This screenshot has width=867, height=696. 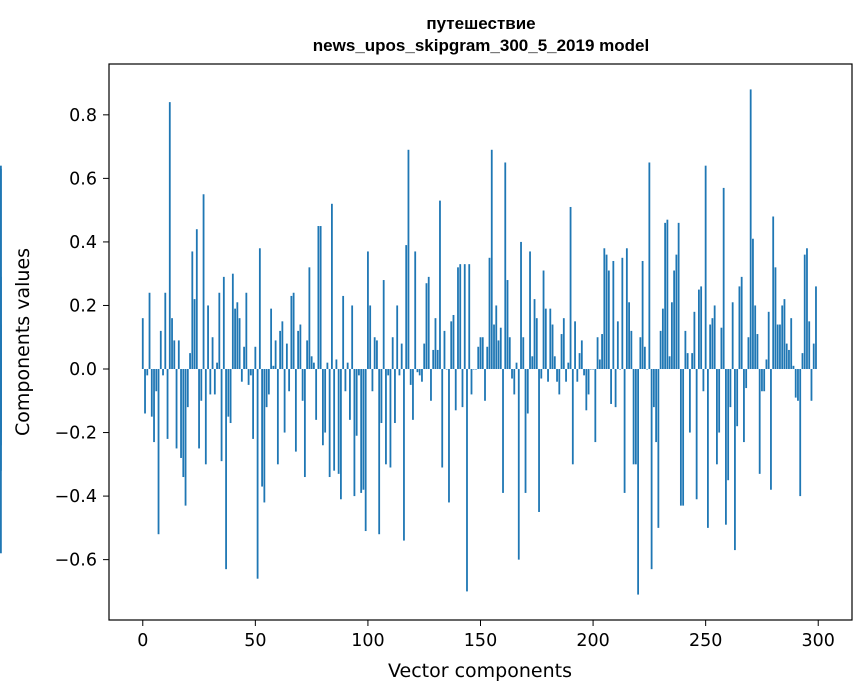 I want to click on y-tick-label: −0.6, so click(x=76, y=561).